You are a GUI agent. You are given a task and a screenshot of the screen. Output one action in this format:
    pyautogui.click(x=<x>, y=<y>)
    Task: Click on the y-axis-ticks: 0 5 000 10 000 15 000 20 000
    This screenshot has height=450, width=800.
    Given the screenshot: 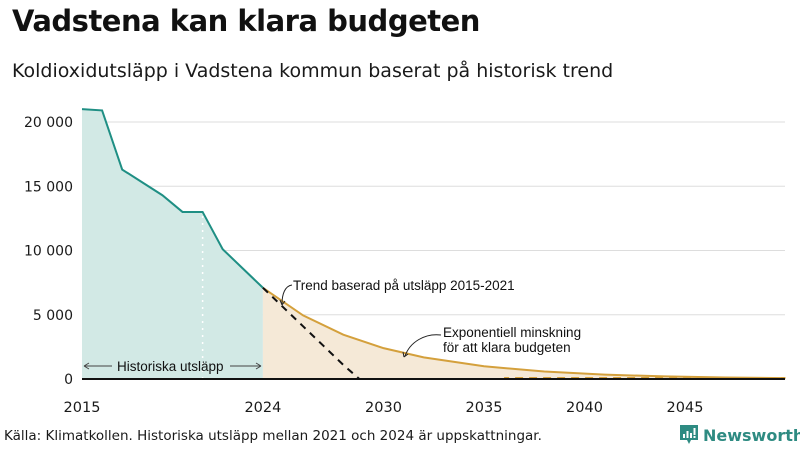 What is the action you would take?
    pyautogui.click(x=48, y=251)
    